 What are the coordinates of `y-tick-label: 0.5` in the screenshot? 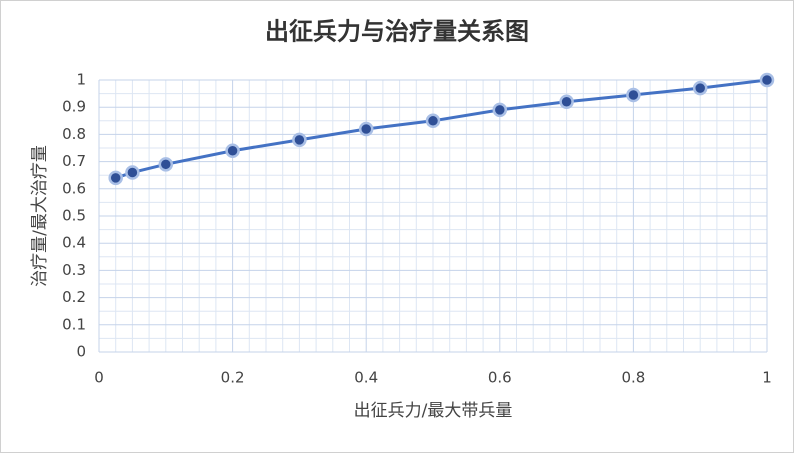 It's located at (74, 216).